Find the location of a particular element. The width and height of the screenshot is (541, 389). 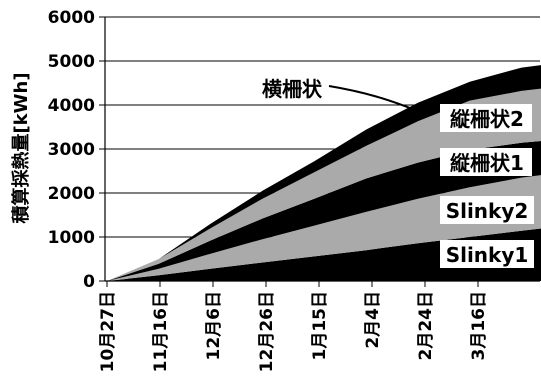

series-label: 縦柵状1 is located at coordinates (487, 163).